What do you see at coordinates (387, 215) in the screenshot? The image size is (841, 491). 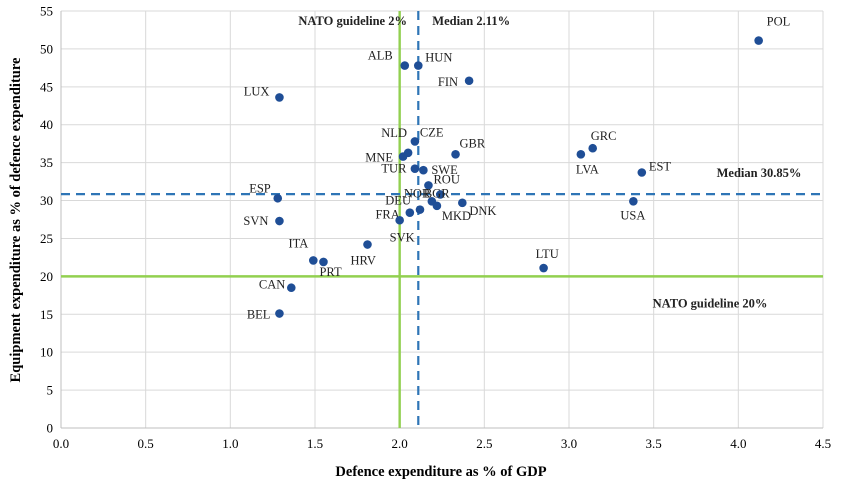 I see `point-label-fra: FRA` at bounding box center [387, 215].